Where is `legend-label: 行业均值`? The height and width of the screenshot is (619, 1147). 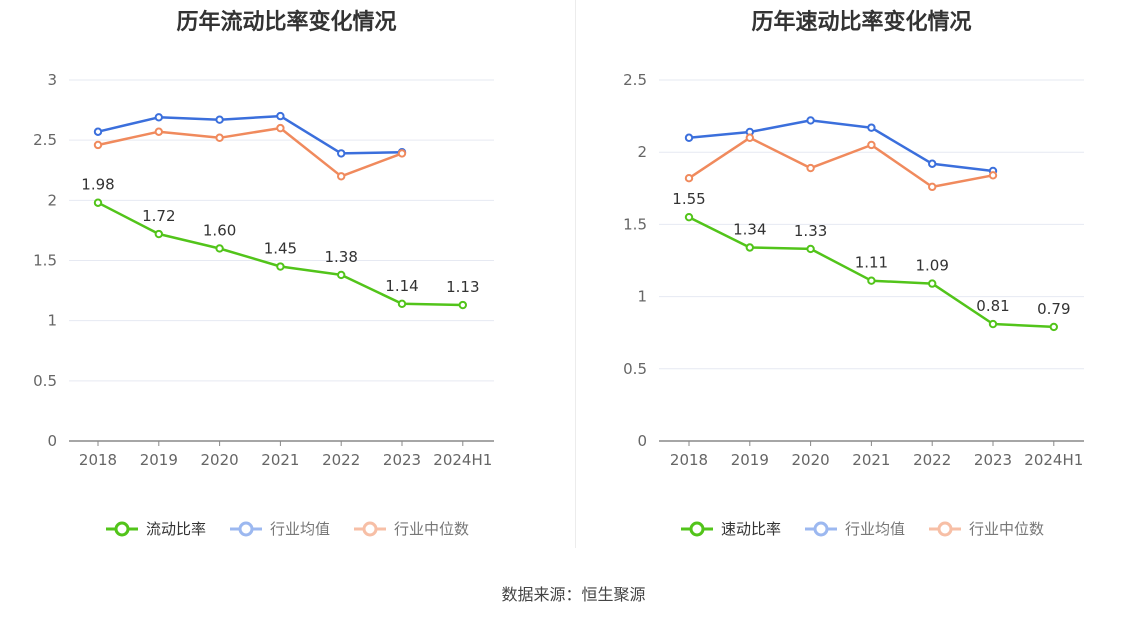
legend-label: 行业均值 is located at coordinates (874, 529).